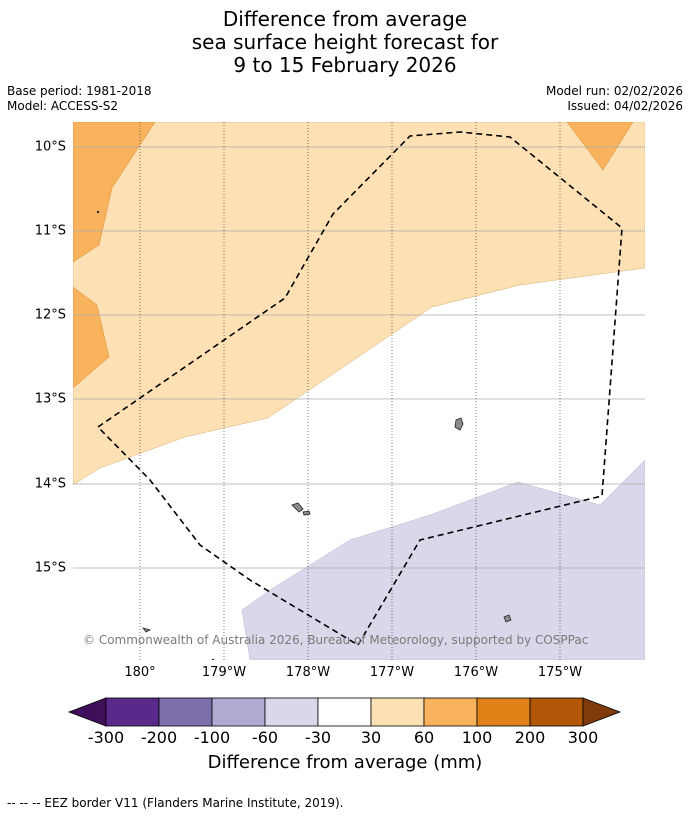 The width and height of the screenshot is (690, 816). Describe the element at coordinates (265, 737) in the screenshot. I see `legend-tick-label: -60` at that location.